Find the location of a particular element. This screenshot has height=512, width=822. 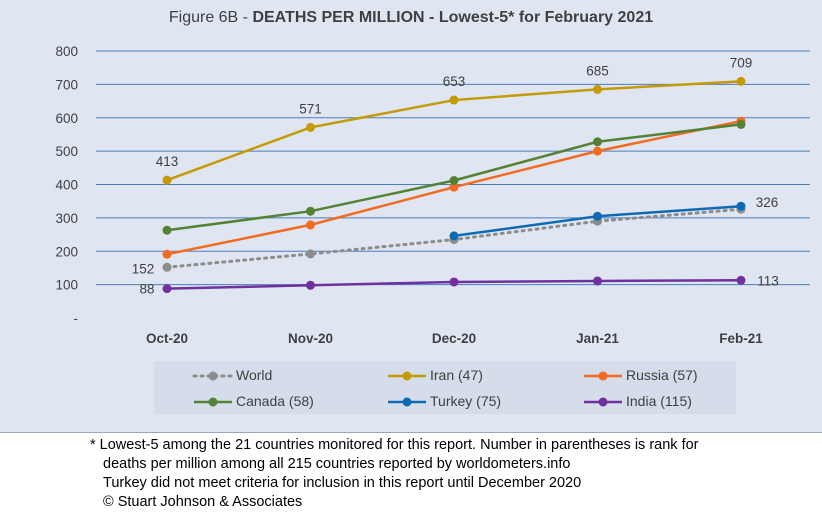

legend-label: India (115) is located at coordinates (659, 401).